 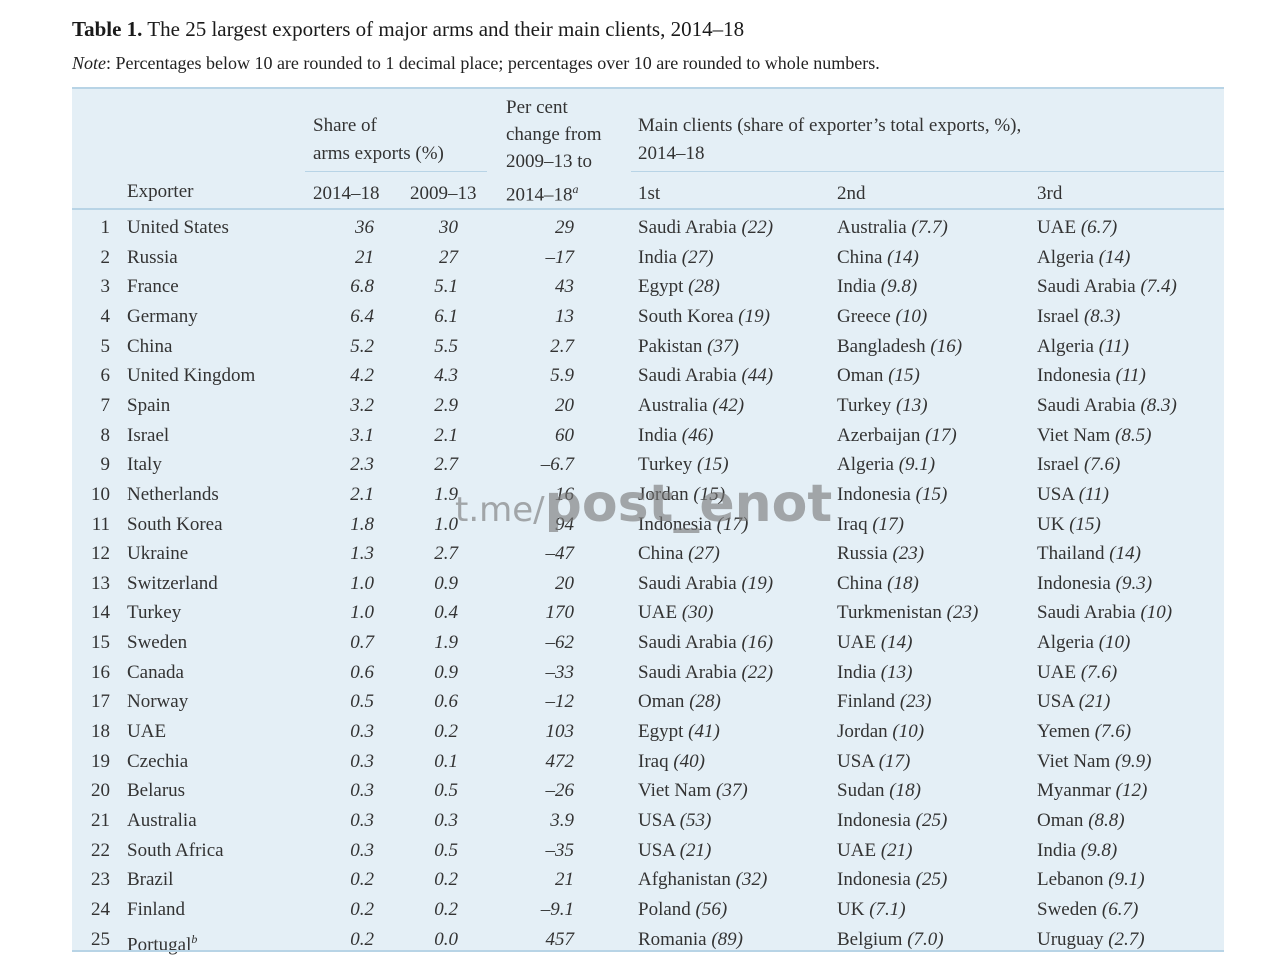 I want to click on client-3rd-share: (9.9), so click(x=1133, y=761).